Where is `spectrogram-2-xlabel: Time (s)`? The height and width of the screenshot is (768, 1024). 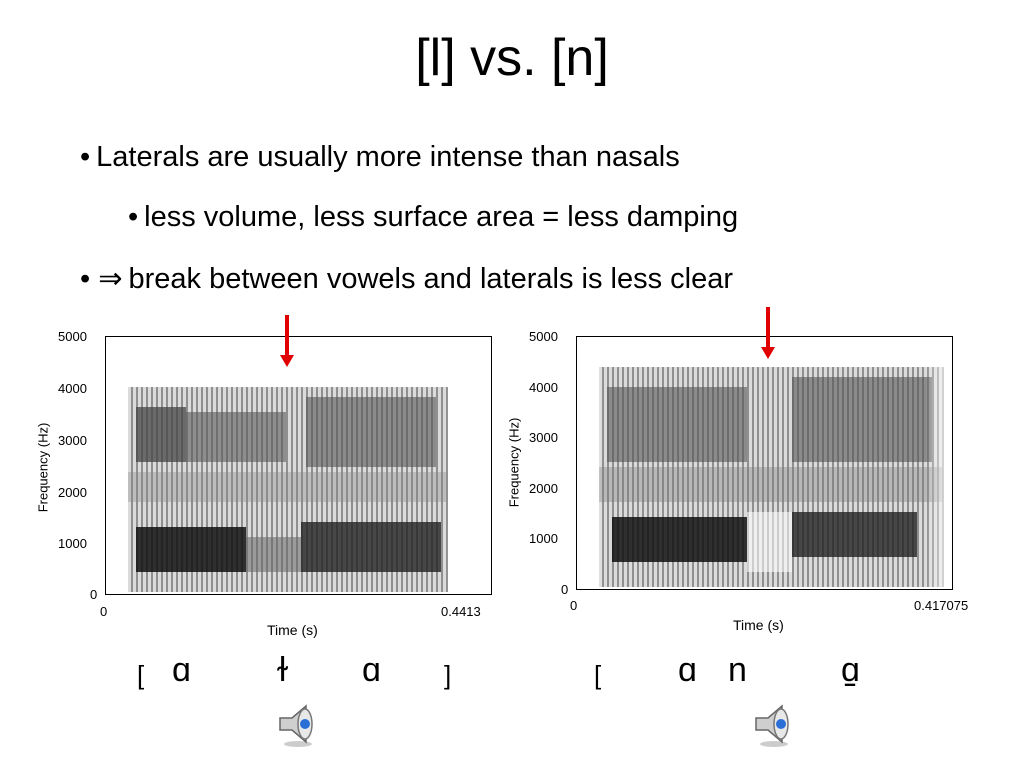
spectrogram-2-xlabel: Time (s) is located at coordinates (758, 625).